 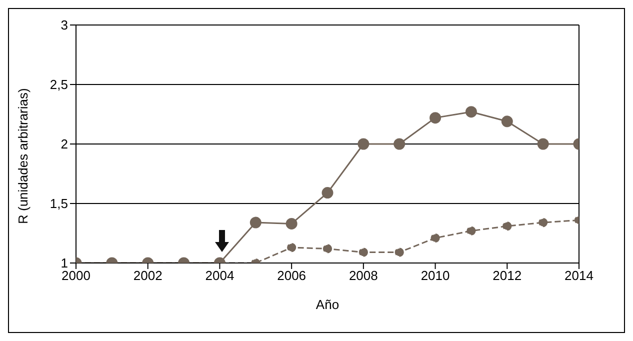 I want to click on x-tick-label: 2012, so click(x=507, y=276).